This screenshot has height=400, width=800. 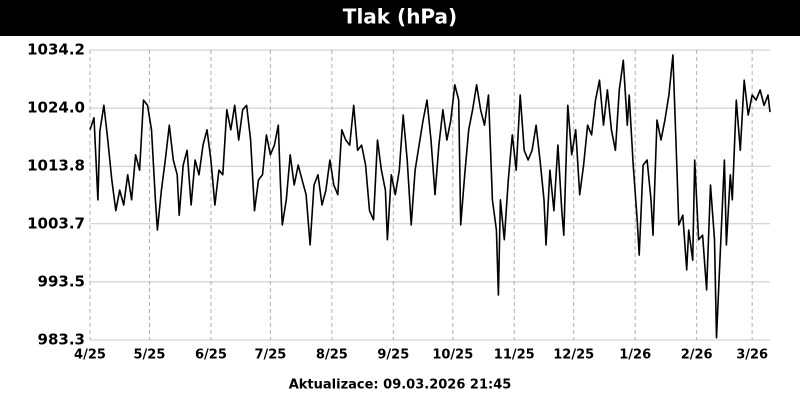 I want to click on y-tick-label: 1024.0, so click(x=56, y=108).